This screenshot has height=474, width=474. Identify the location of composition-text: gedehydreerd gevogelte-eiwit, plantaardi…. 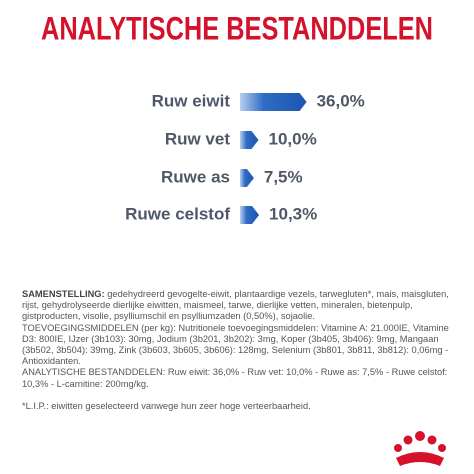
(235, 305).